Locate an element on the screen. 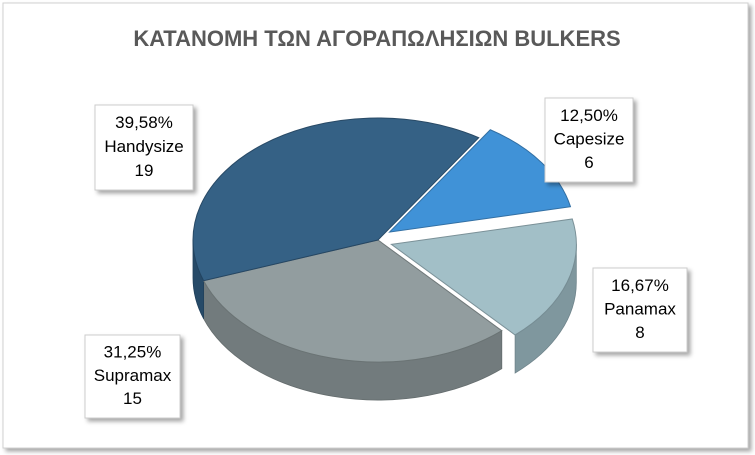 This screenshot has height=455, width=755. percentage-label: 12,50% is located at coordinates (589, 115).